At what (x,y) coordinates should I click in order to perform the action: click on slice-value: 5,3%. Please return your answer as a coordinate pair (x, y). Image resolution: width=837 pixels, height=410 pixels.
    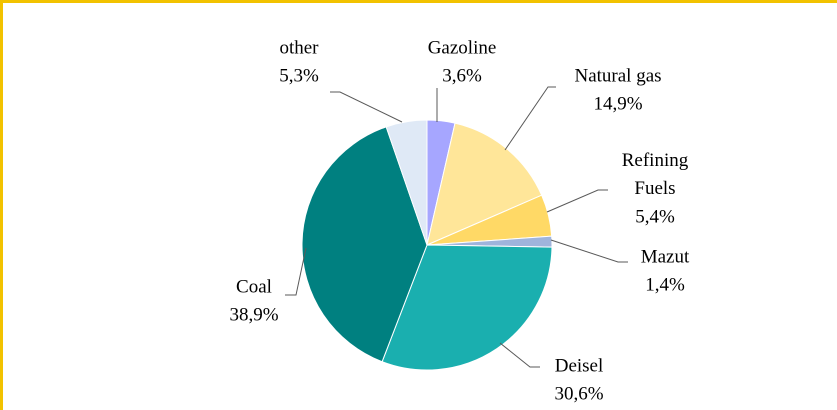
    Looking at the image, I should click on (299, 75).